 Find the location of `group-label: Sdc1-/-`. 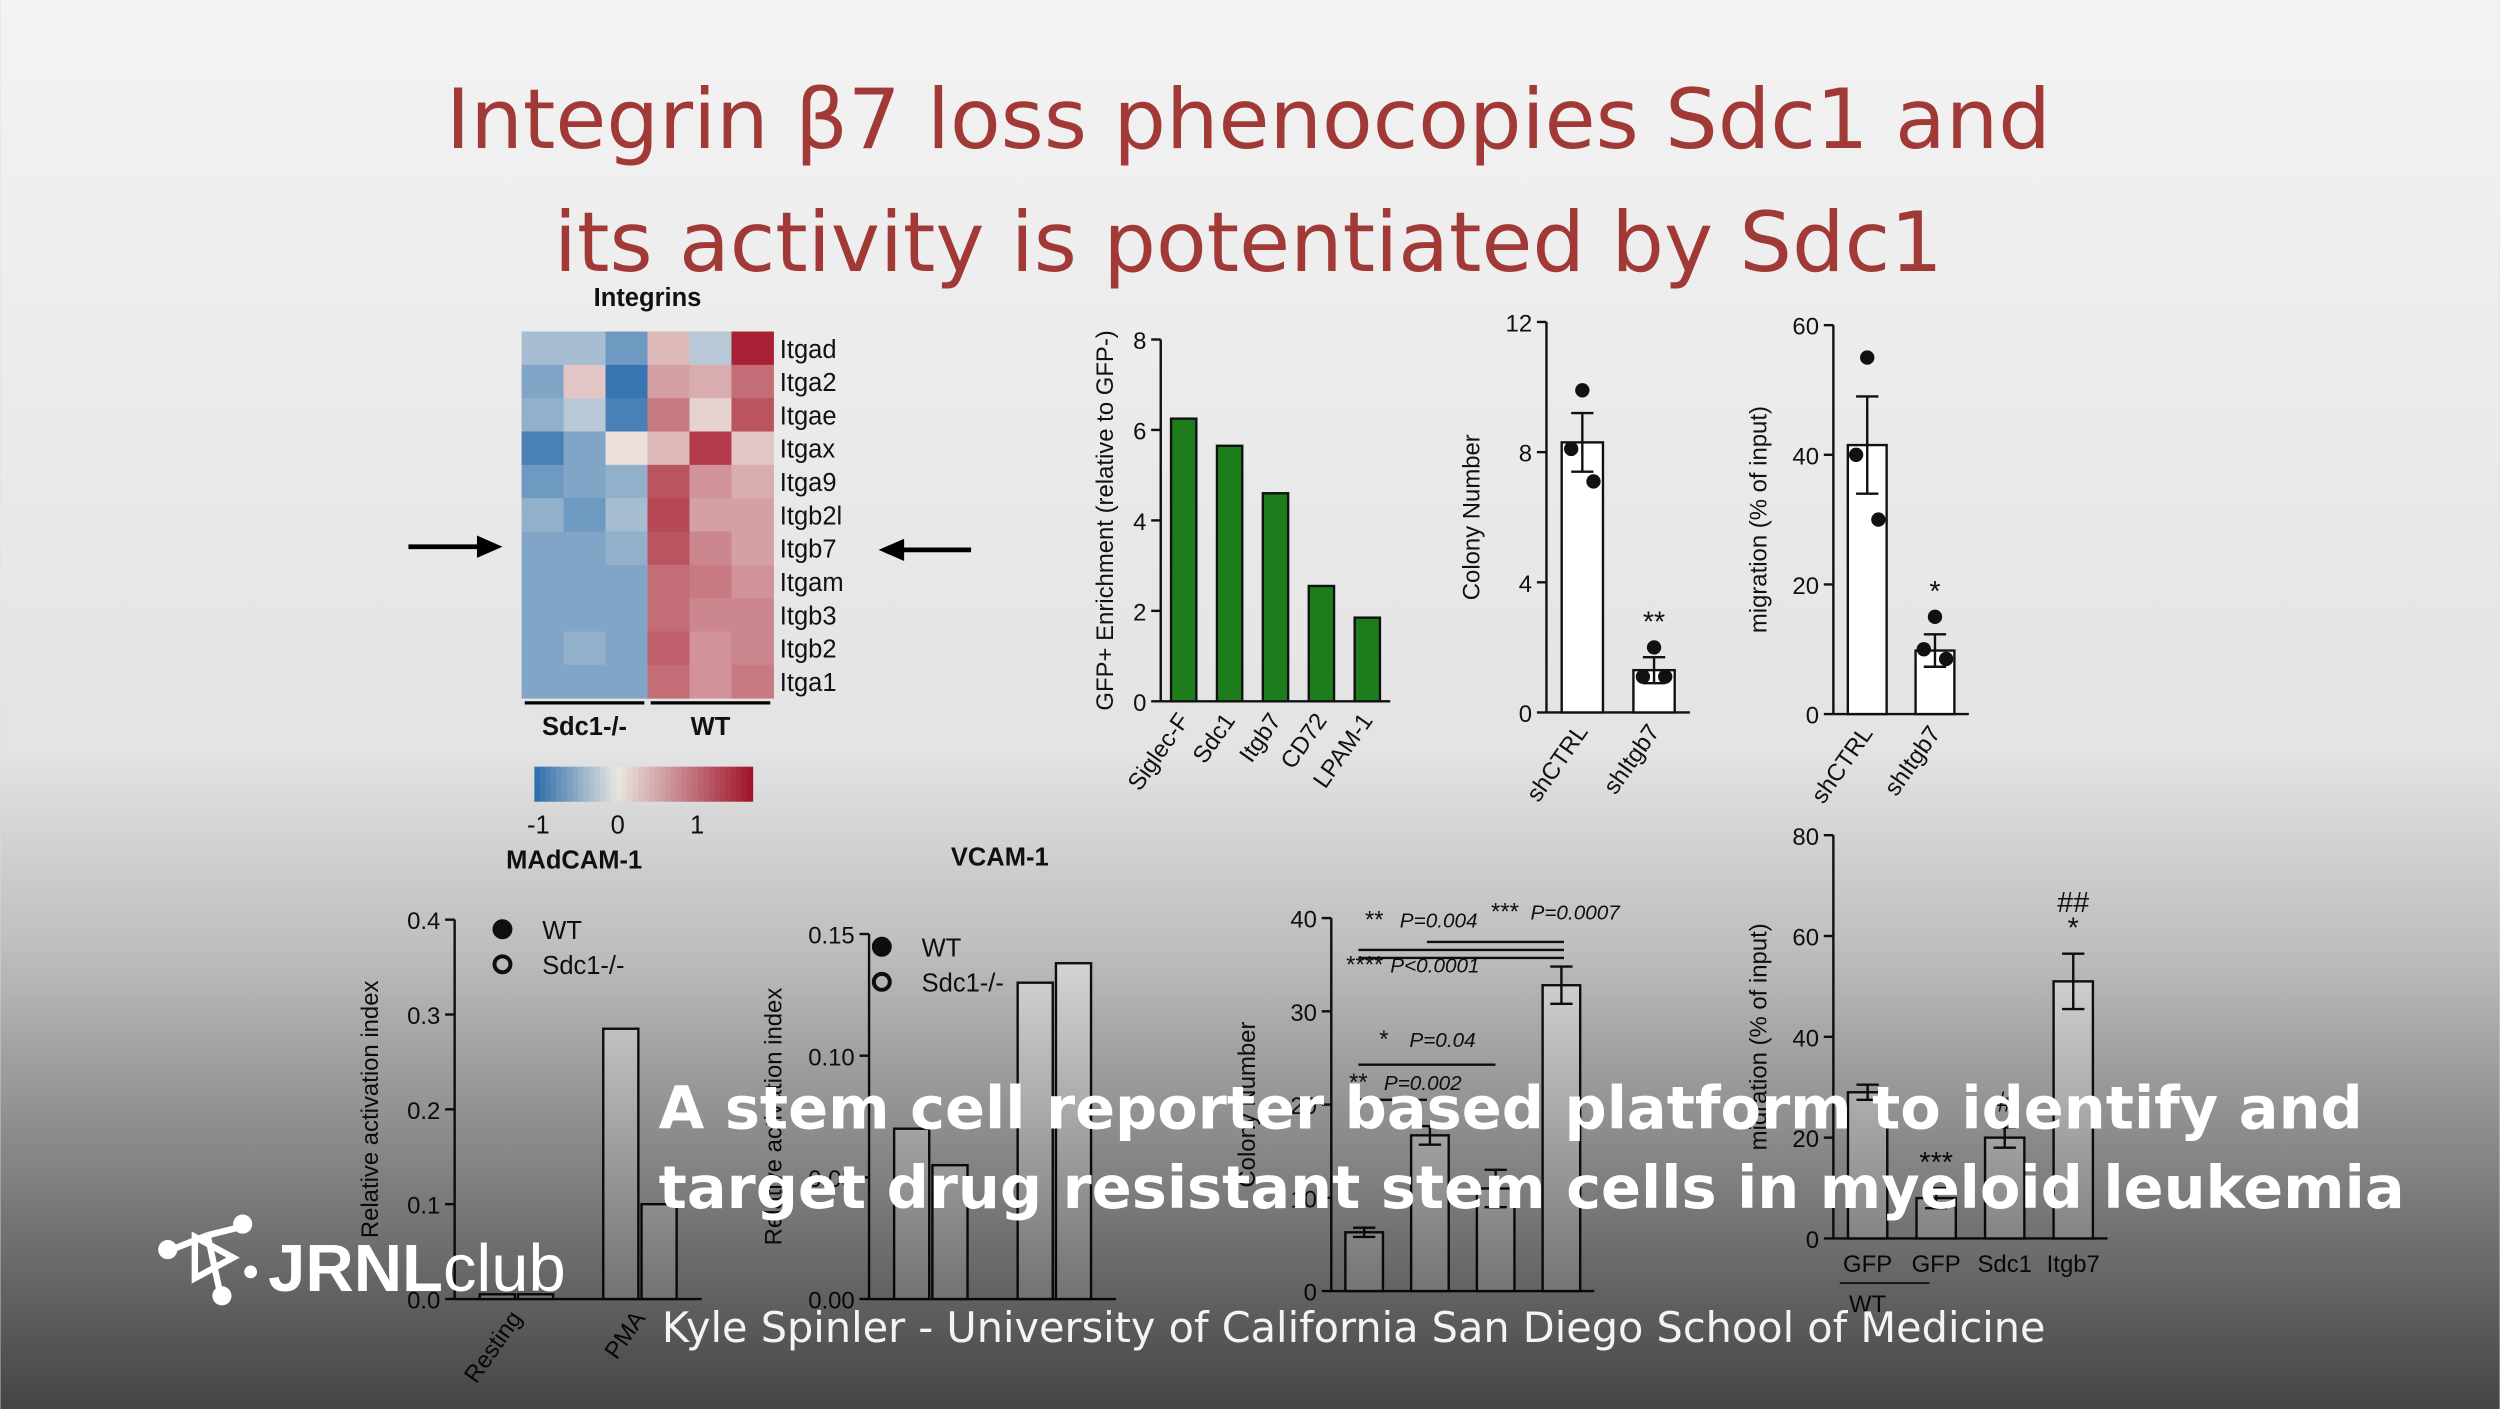

group-label: Sdc1-/- is located at coordinates (584, 727).